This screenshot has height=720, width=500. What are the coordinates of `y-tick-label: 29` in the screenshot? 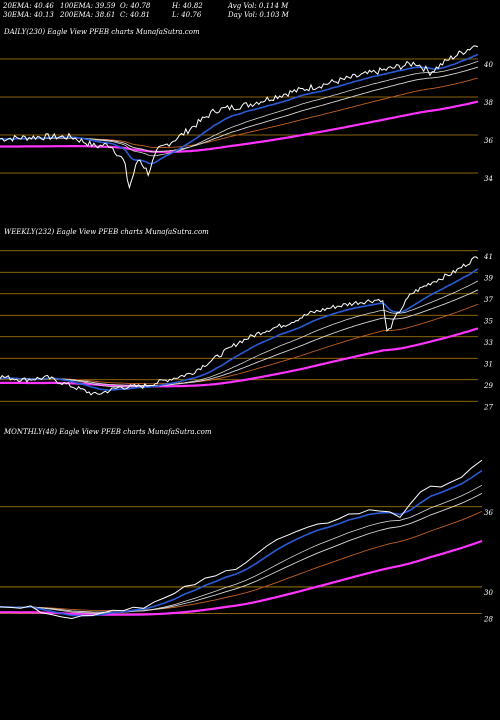 It's located at (488, 386).